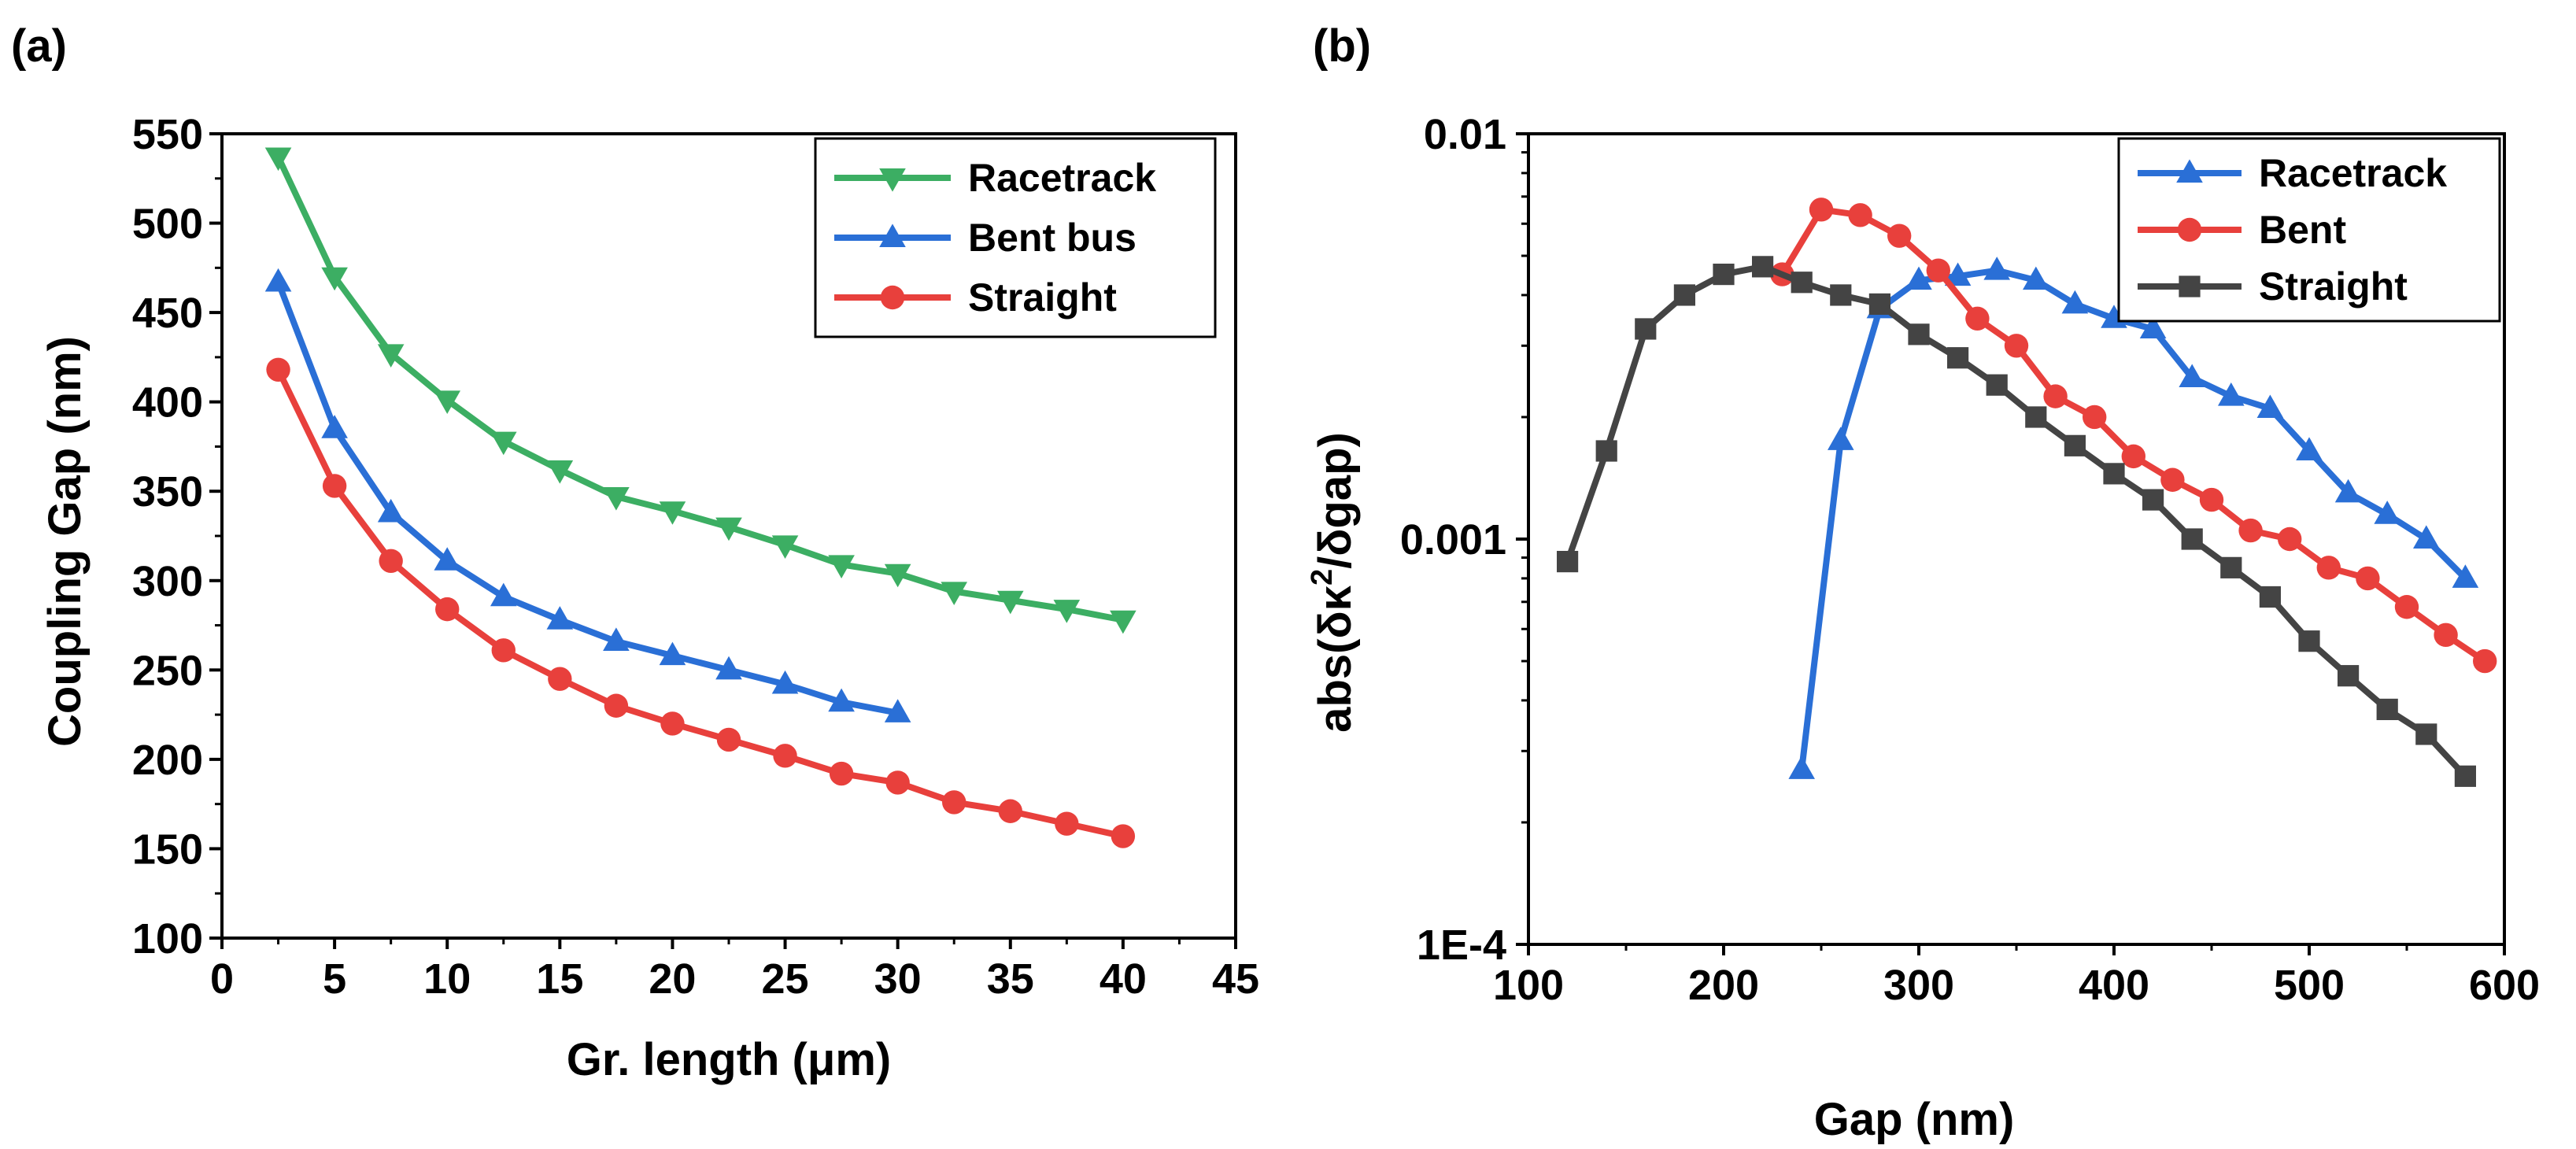 The width and height of the screenshot is (2576, 1149). Describe the element at coordinates (1052, 238) in the screenshot. I see `legend-label: Bent bus` at that location.